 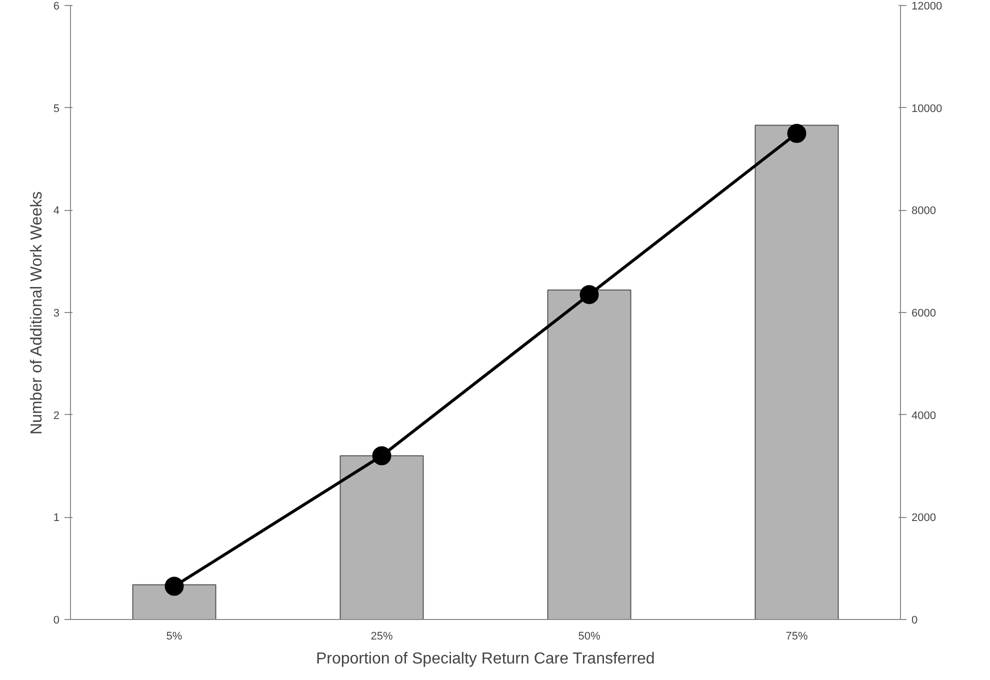 I want to click on x-tick-label: 50%, so click(x=589, y=636).